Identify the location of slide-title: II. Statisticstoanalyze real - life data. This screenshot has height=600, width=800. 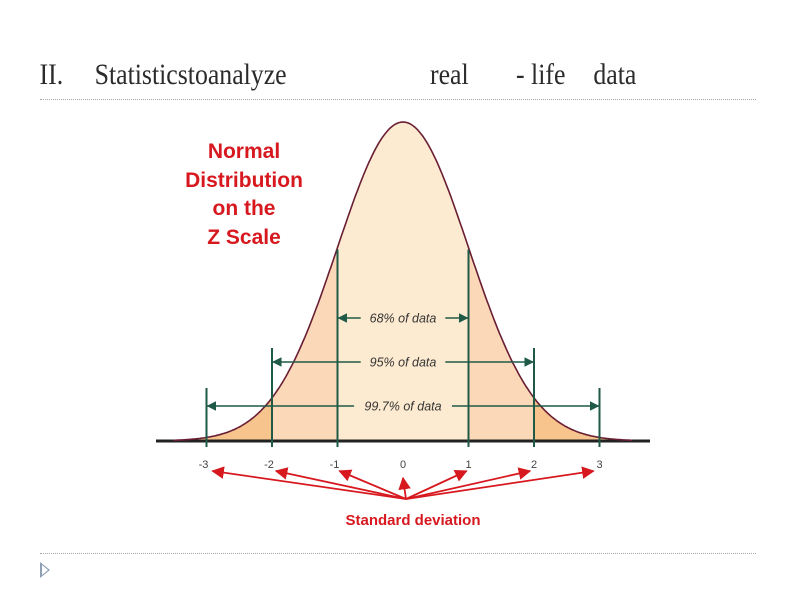
(344, 78).